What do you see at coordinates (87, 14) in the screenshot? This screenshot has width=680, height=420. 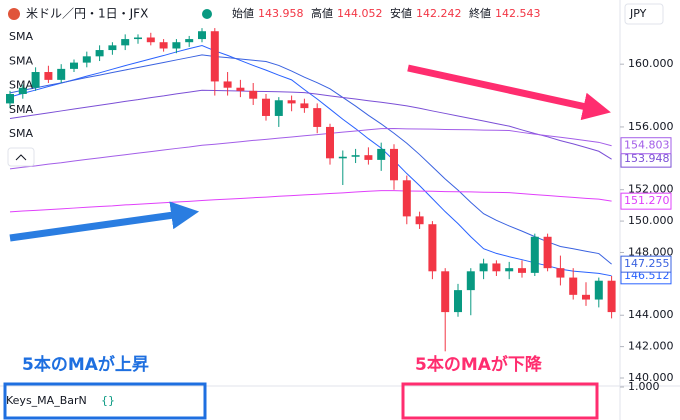 I see `symbol: 米ドル／円・1日・JFX` at bounding box center [87, 14].